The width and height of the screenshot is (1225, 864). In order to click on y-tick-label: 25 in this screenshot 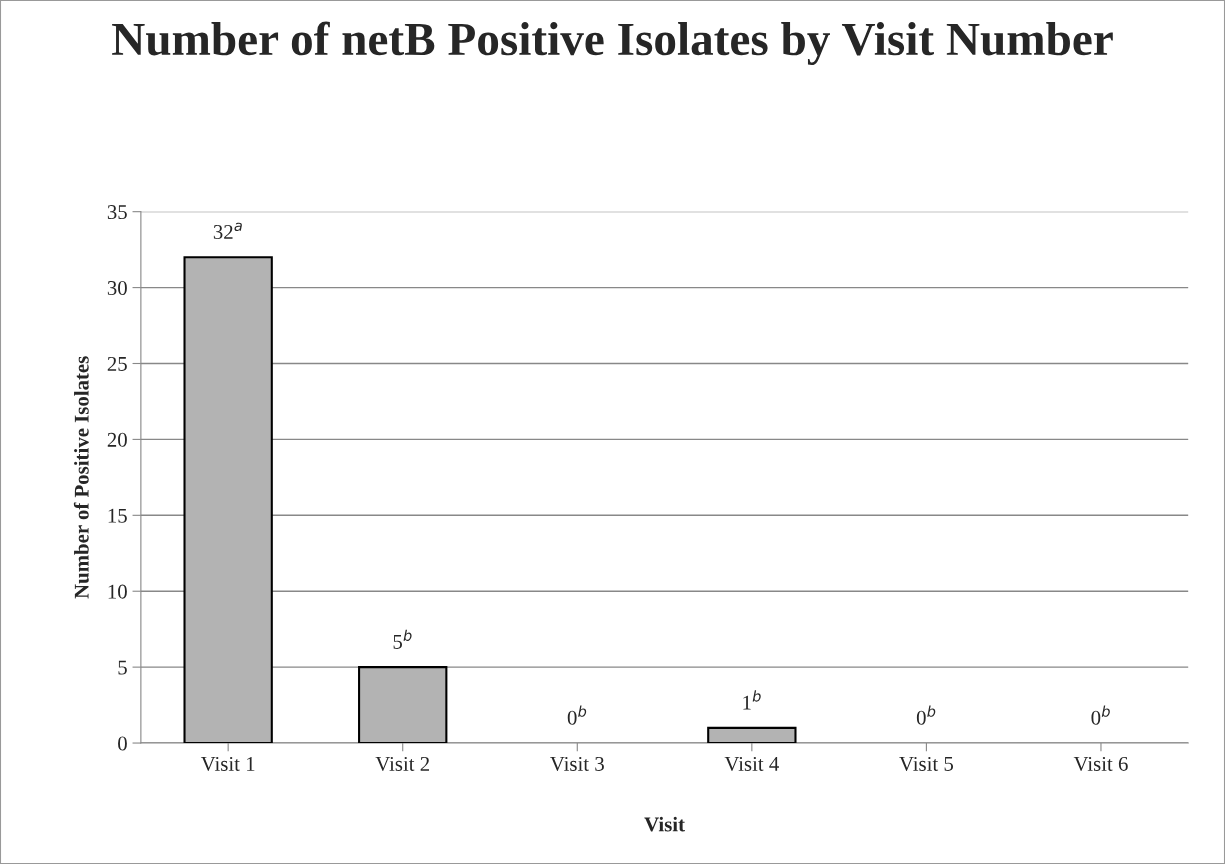, I will do `click(117, 363)`.